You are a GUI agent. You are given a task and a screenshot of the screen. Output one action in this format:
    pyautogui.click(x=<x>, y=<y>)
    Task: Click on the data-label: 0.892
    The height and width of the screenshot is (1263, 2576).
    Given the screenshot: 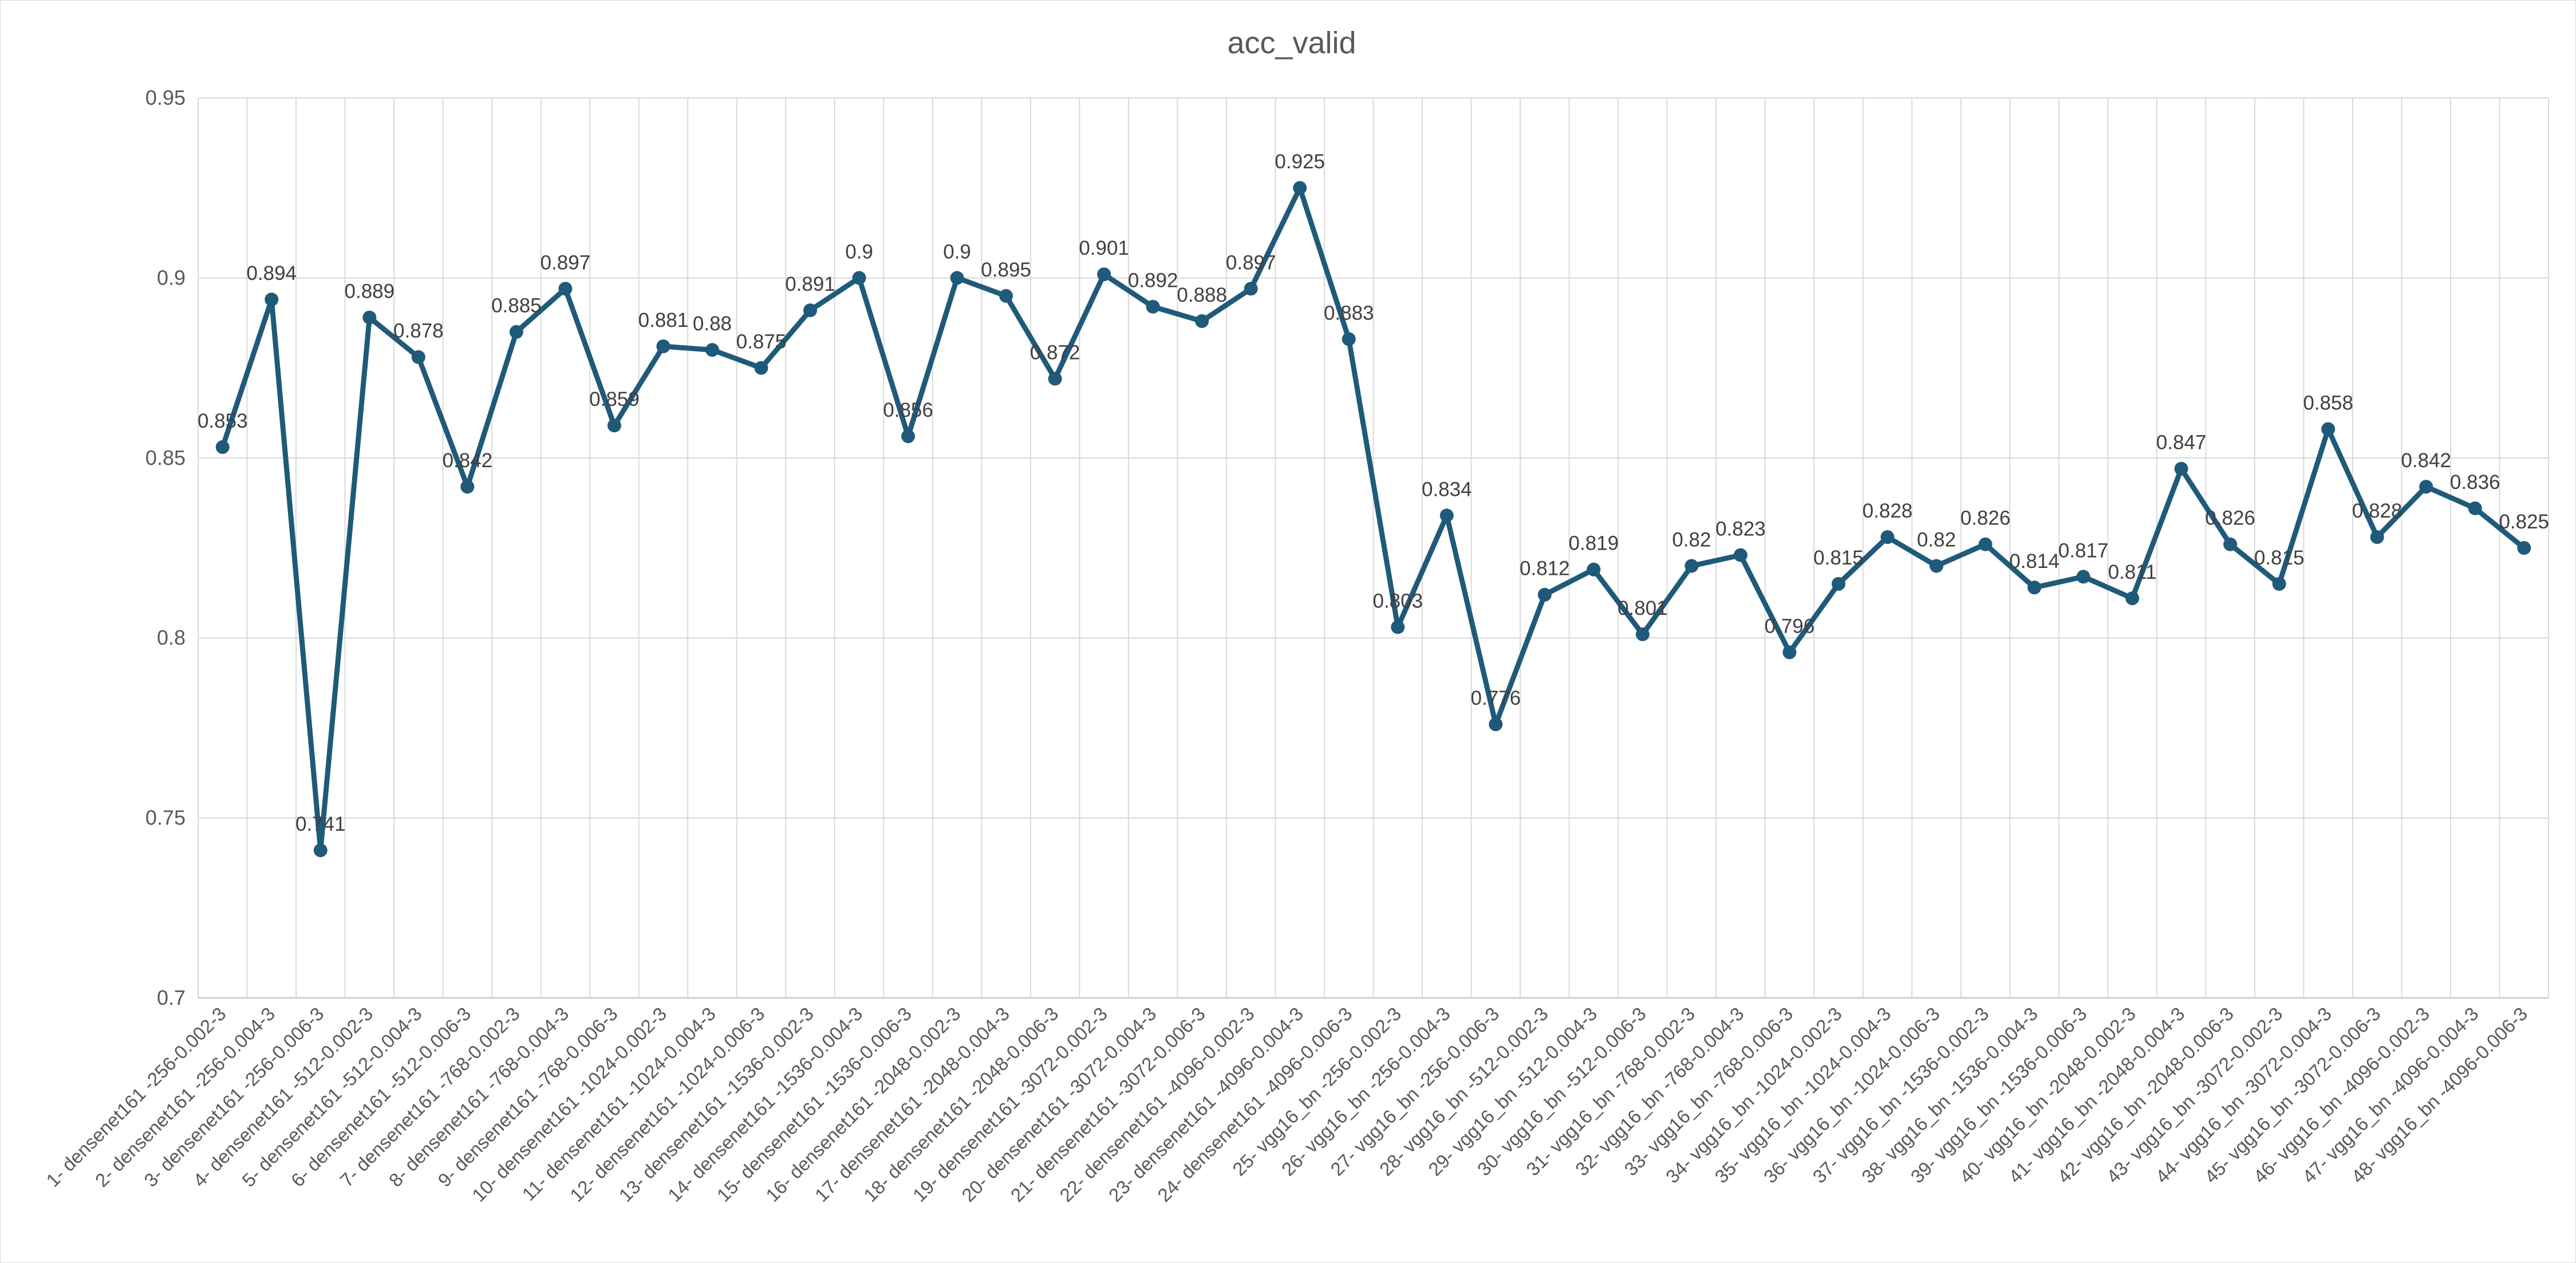 What is the action you would take?
    pyautogui.click(x=1153, y=281)
    